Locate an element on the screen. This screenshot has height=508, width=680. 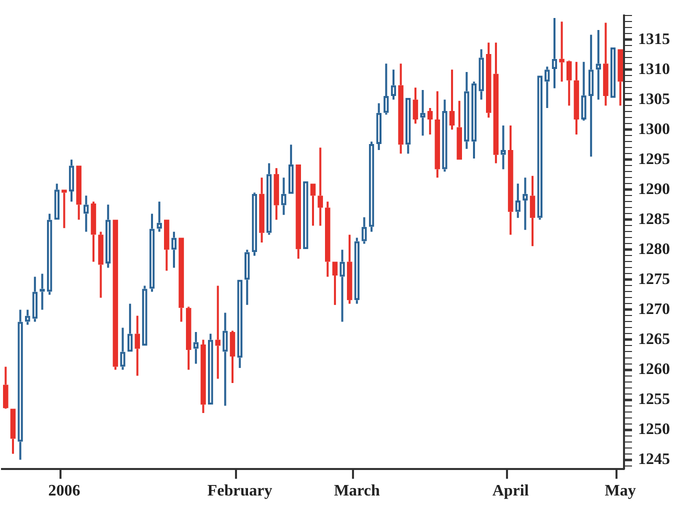
x-tick-label: 2006 is located at coordinates (64, 491).